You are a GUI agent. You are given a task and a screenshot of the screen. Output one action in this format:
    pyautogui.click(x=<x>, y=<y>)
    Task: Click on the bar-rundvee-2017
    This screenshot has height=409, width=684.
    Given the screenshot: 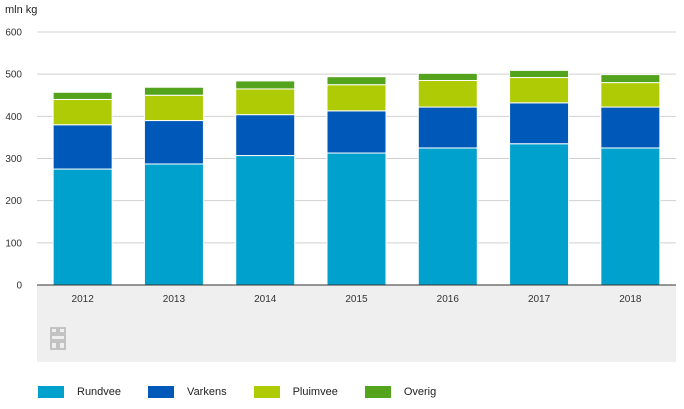 What is the action you would take?
    pyautogui.click(x=539, y=214)
    